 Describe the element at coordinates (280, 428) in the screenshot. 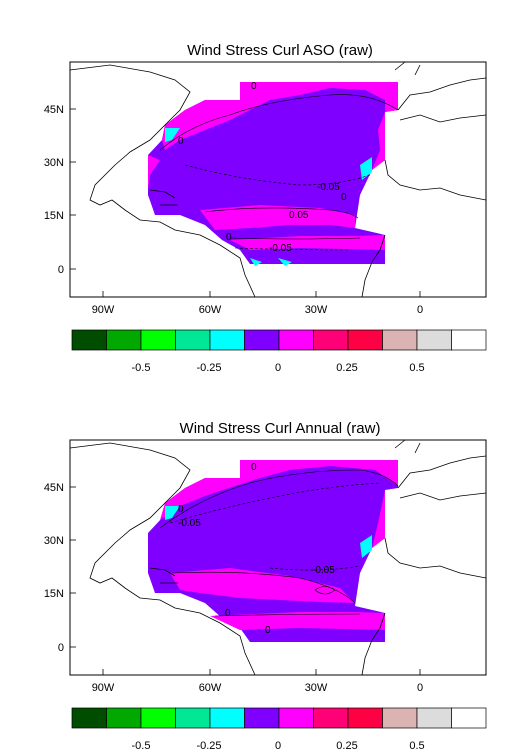

I see `map-title: Wind Stress Curl Annual (raw)` at that location.